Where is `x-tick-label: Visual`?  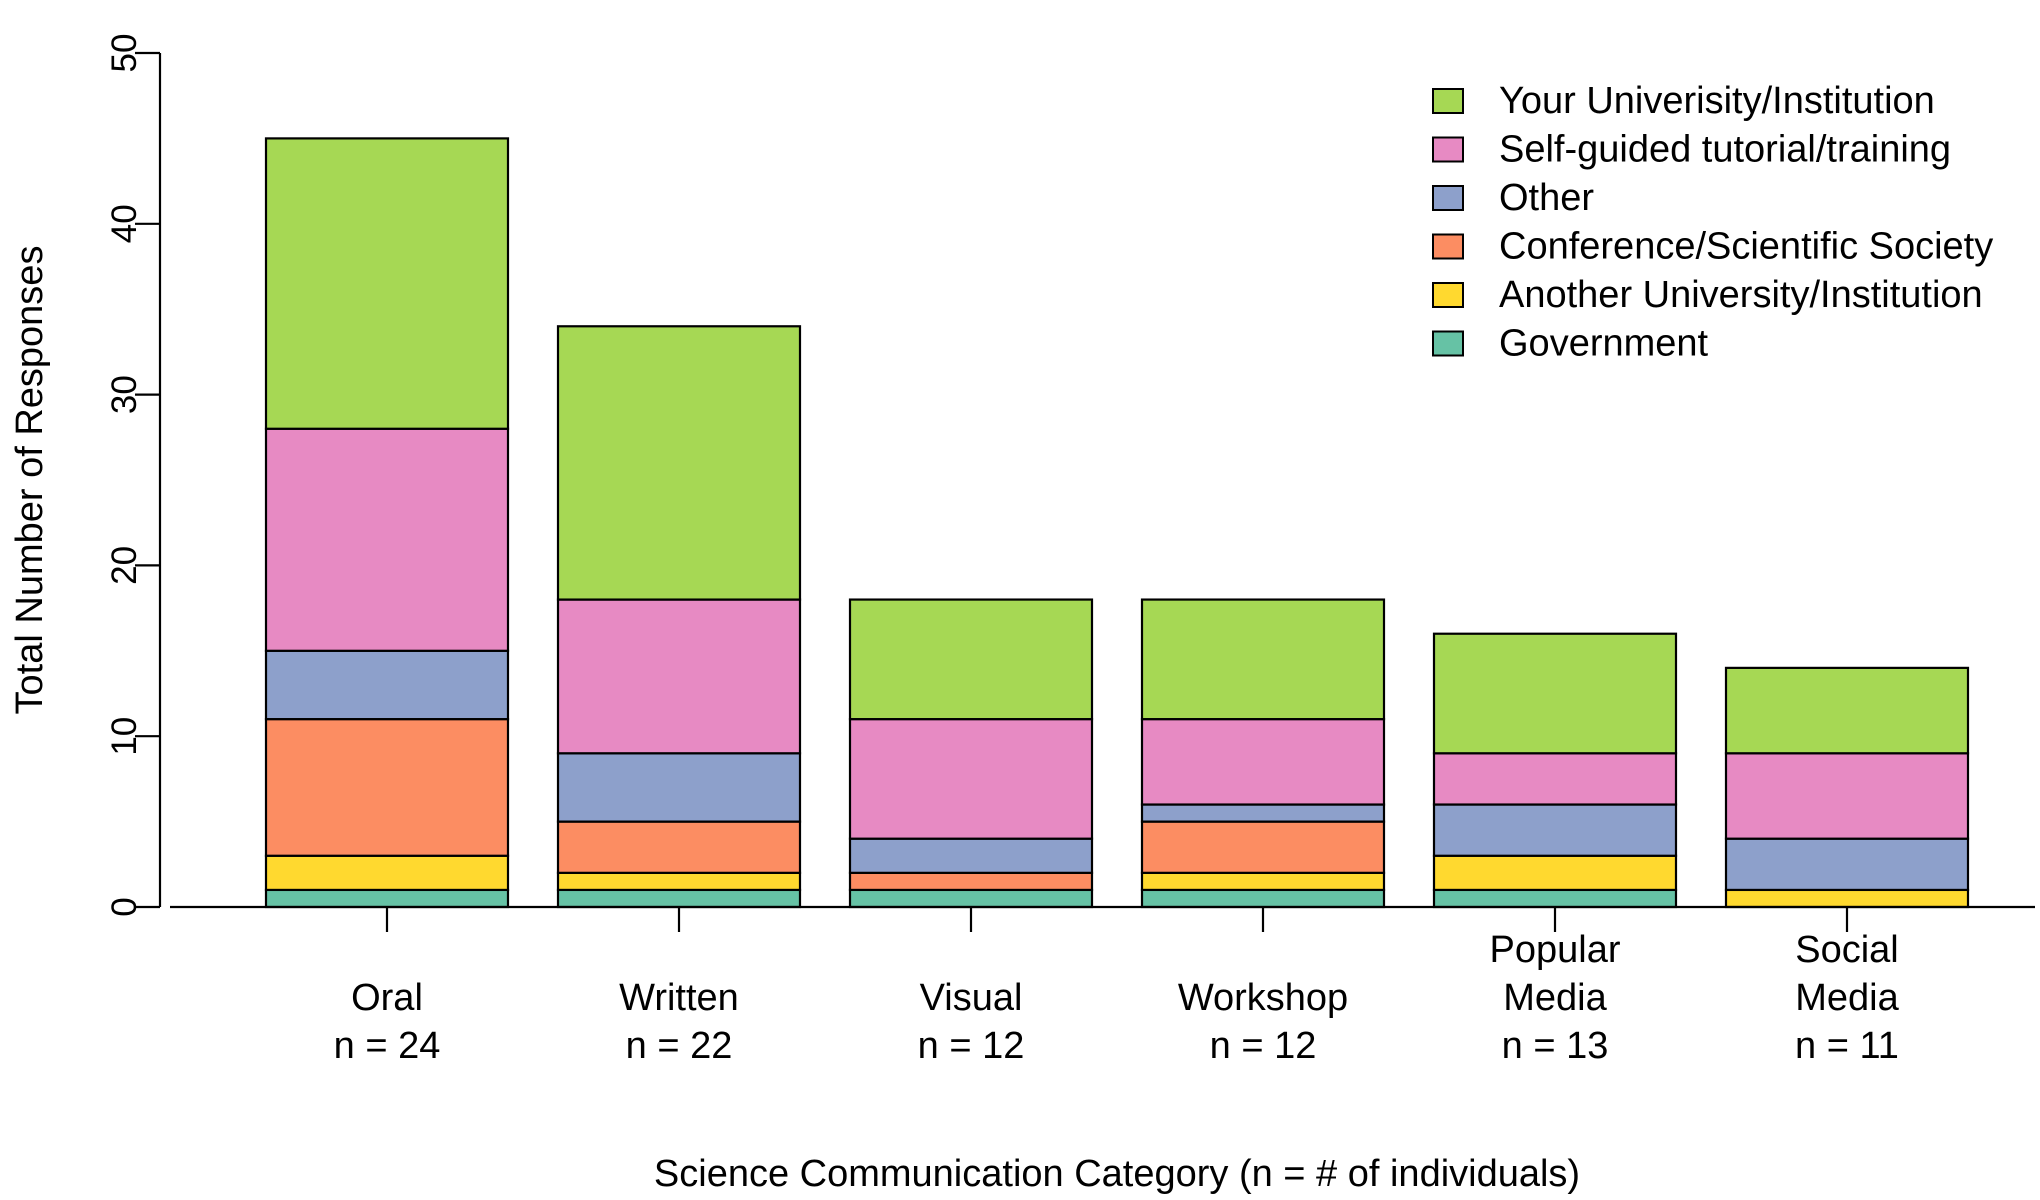 x-tick-label: Visual is located at coordinates (971, 998).